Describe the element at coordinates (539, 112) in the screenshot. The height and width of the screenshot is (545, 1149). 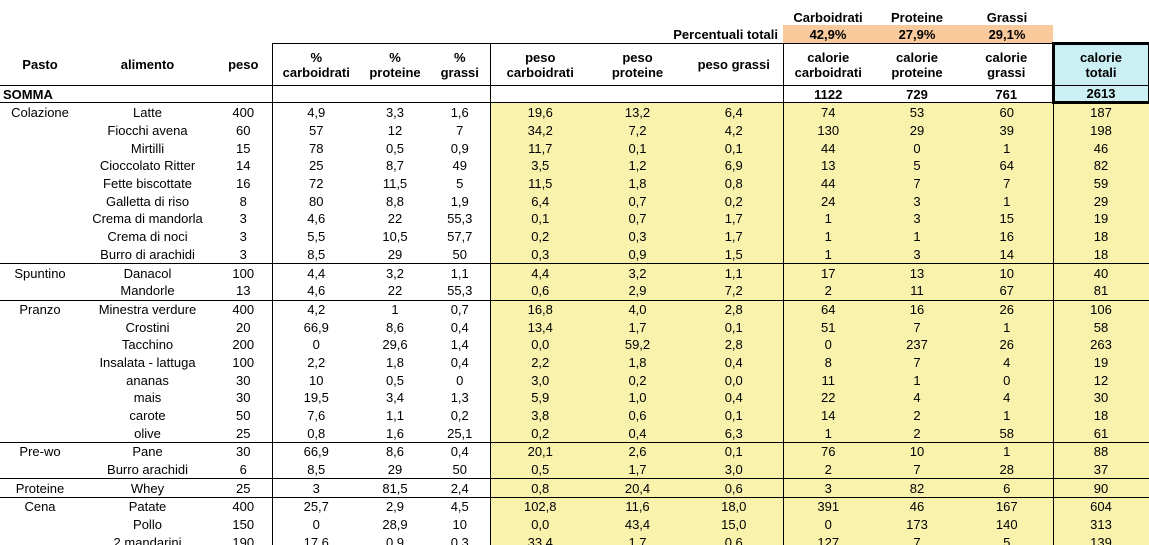
I see `cell-peso-carboidrati: 19,6` at that location.